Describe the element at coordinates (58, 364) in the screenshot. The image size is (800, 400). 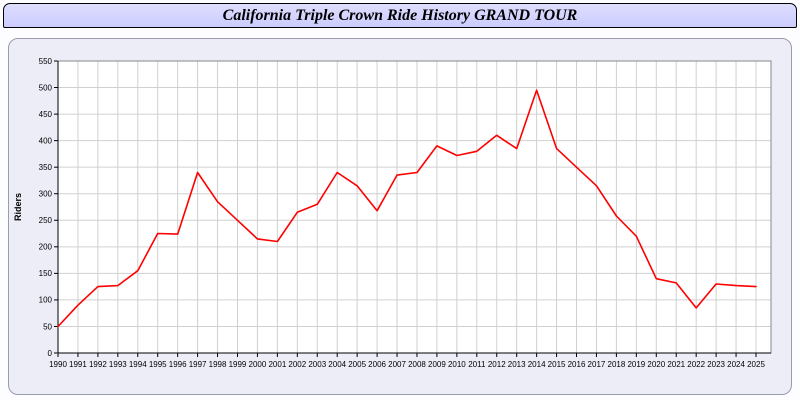
I see `x-tick-label: 1990` at that location.